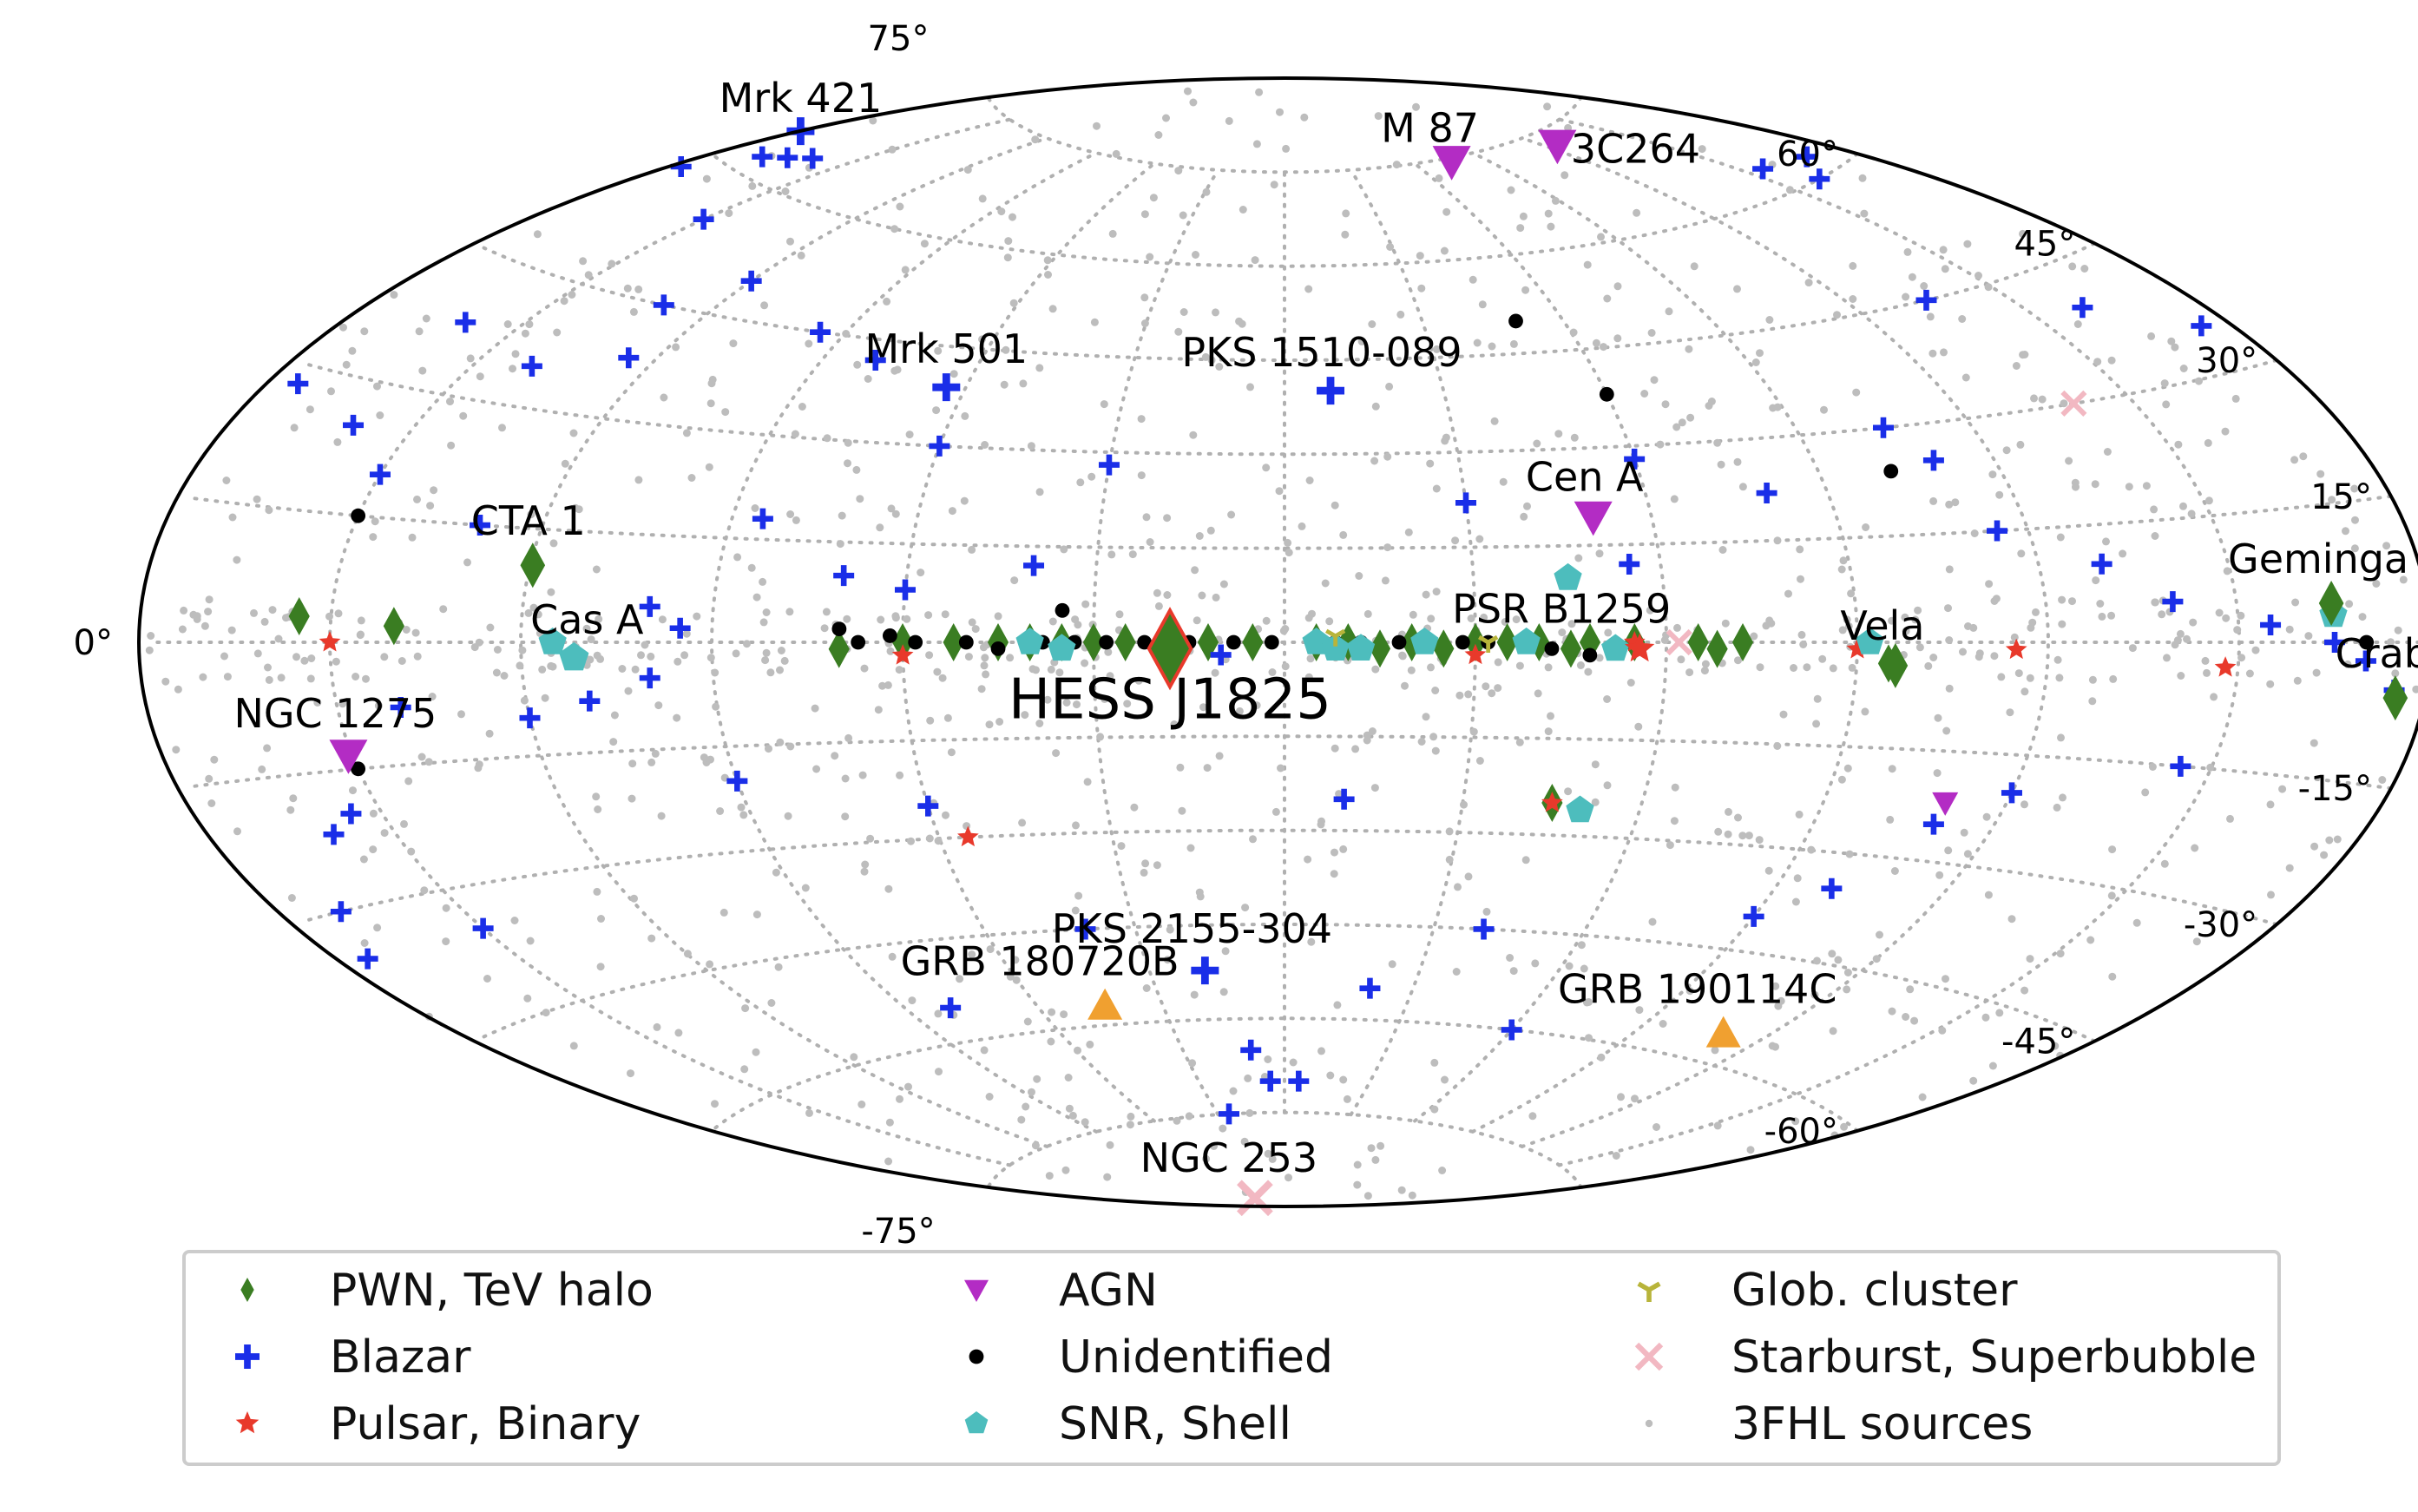  Describe the element at coordinates (1801, 1132) in the screenshot. I see `lat-tick-label: -60°` at that location.